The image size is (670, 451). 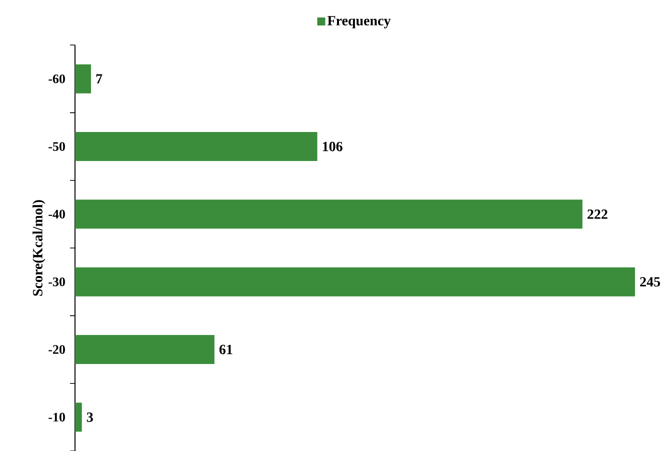 I want to click on y-tick-label: -60, so click(x=56, y=79).